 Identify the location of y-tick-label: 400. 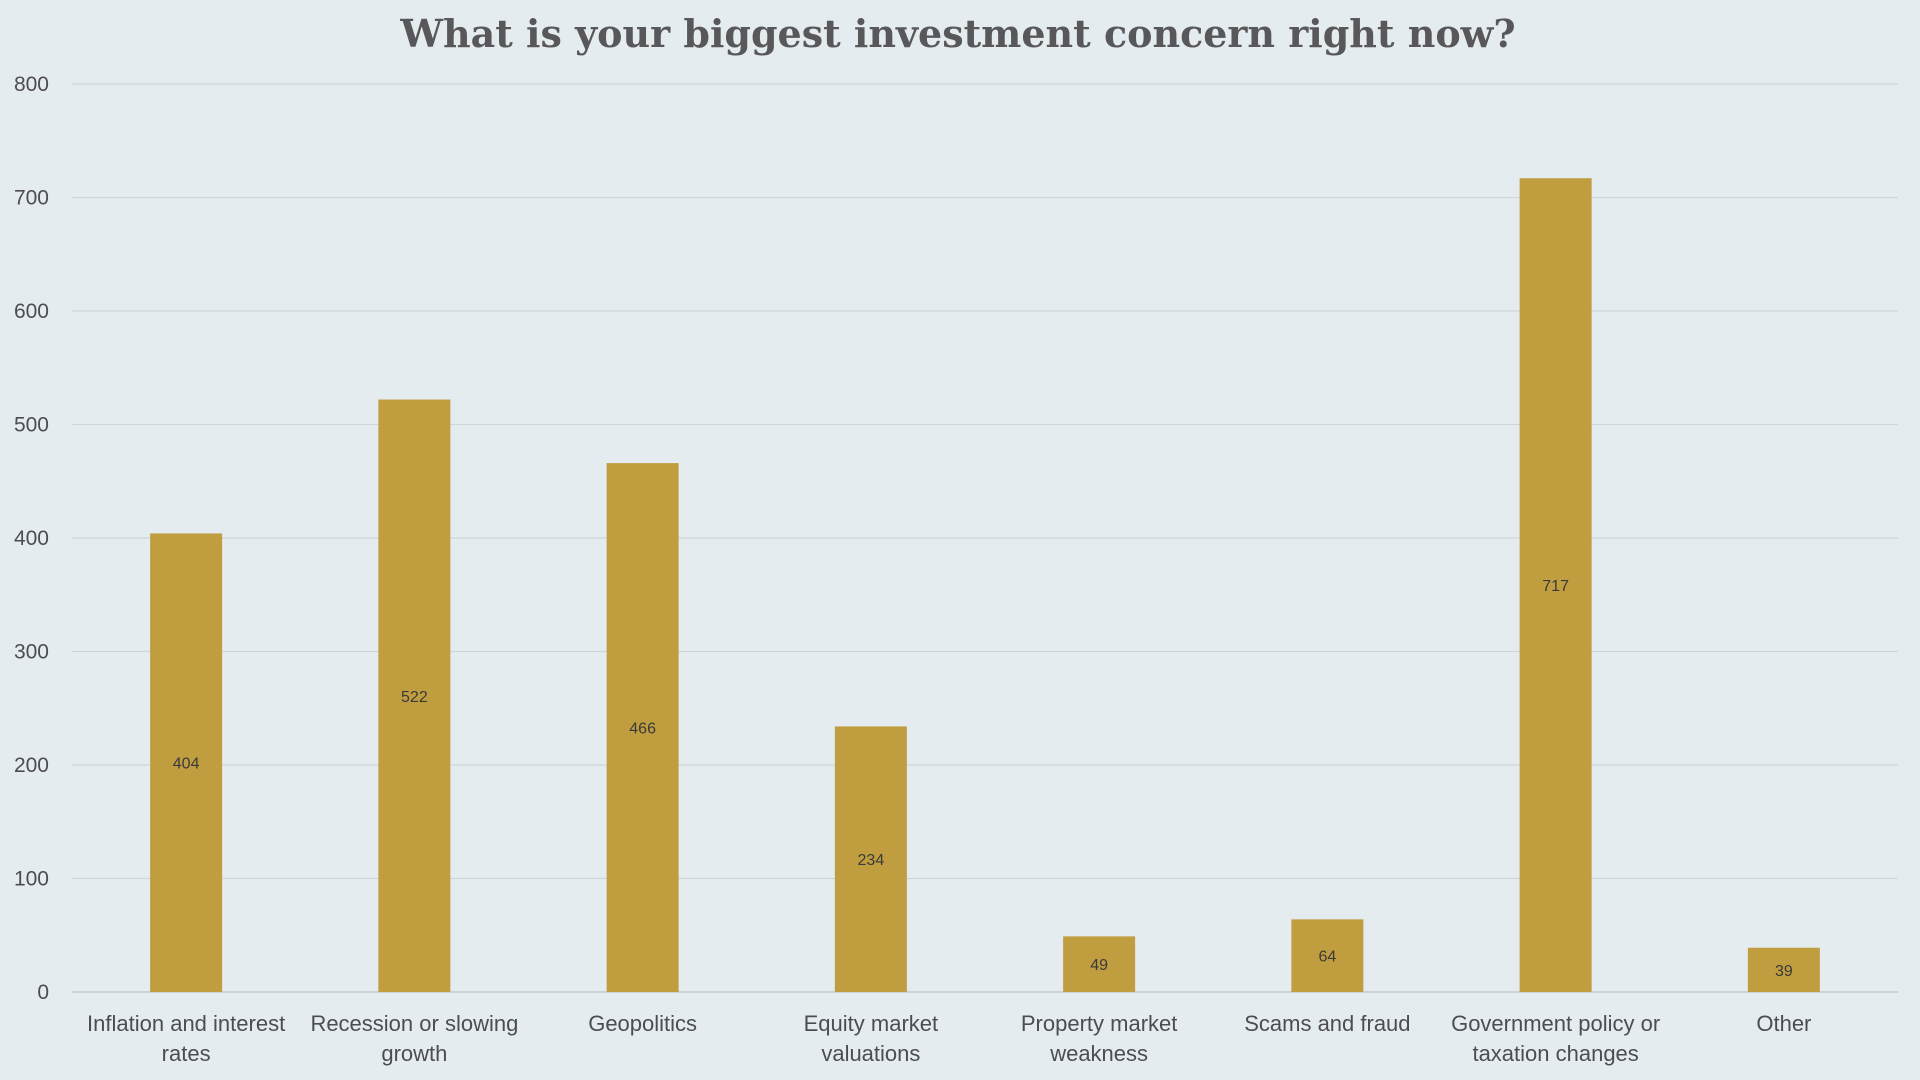
(31, 538).